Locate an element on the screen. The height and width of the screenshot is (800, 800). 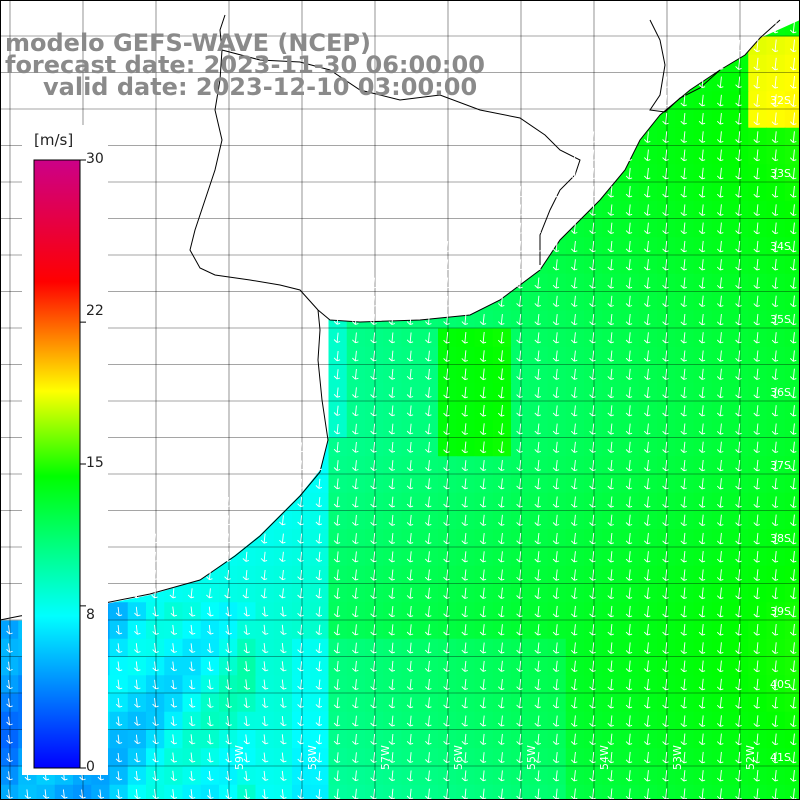
lon-label: 56W is located at coordinates (458, 757).